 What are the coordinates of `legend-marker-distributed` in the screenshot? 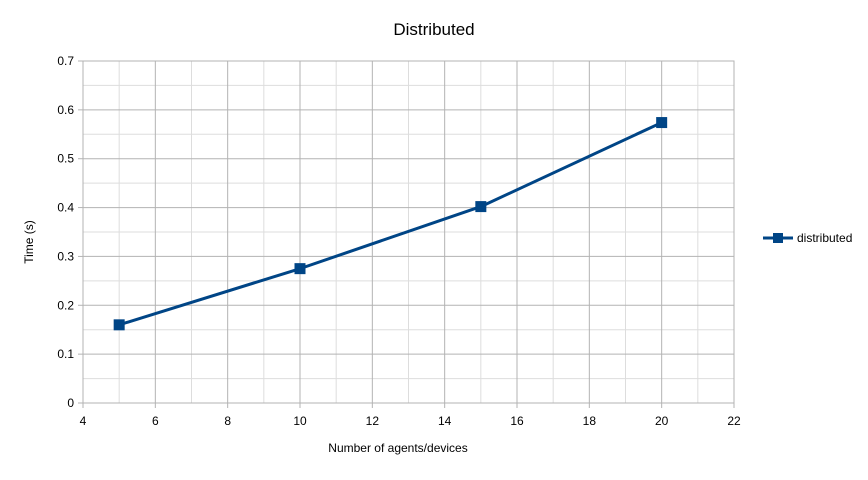 It's located at (778, 238).